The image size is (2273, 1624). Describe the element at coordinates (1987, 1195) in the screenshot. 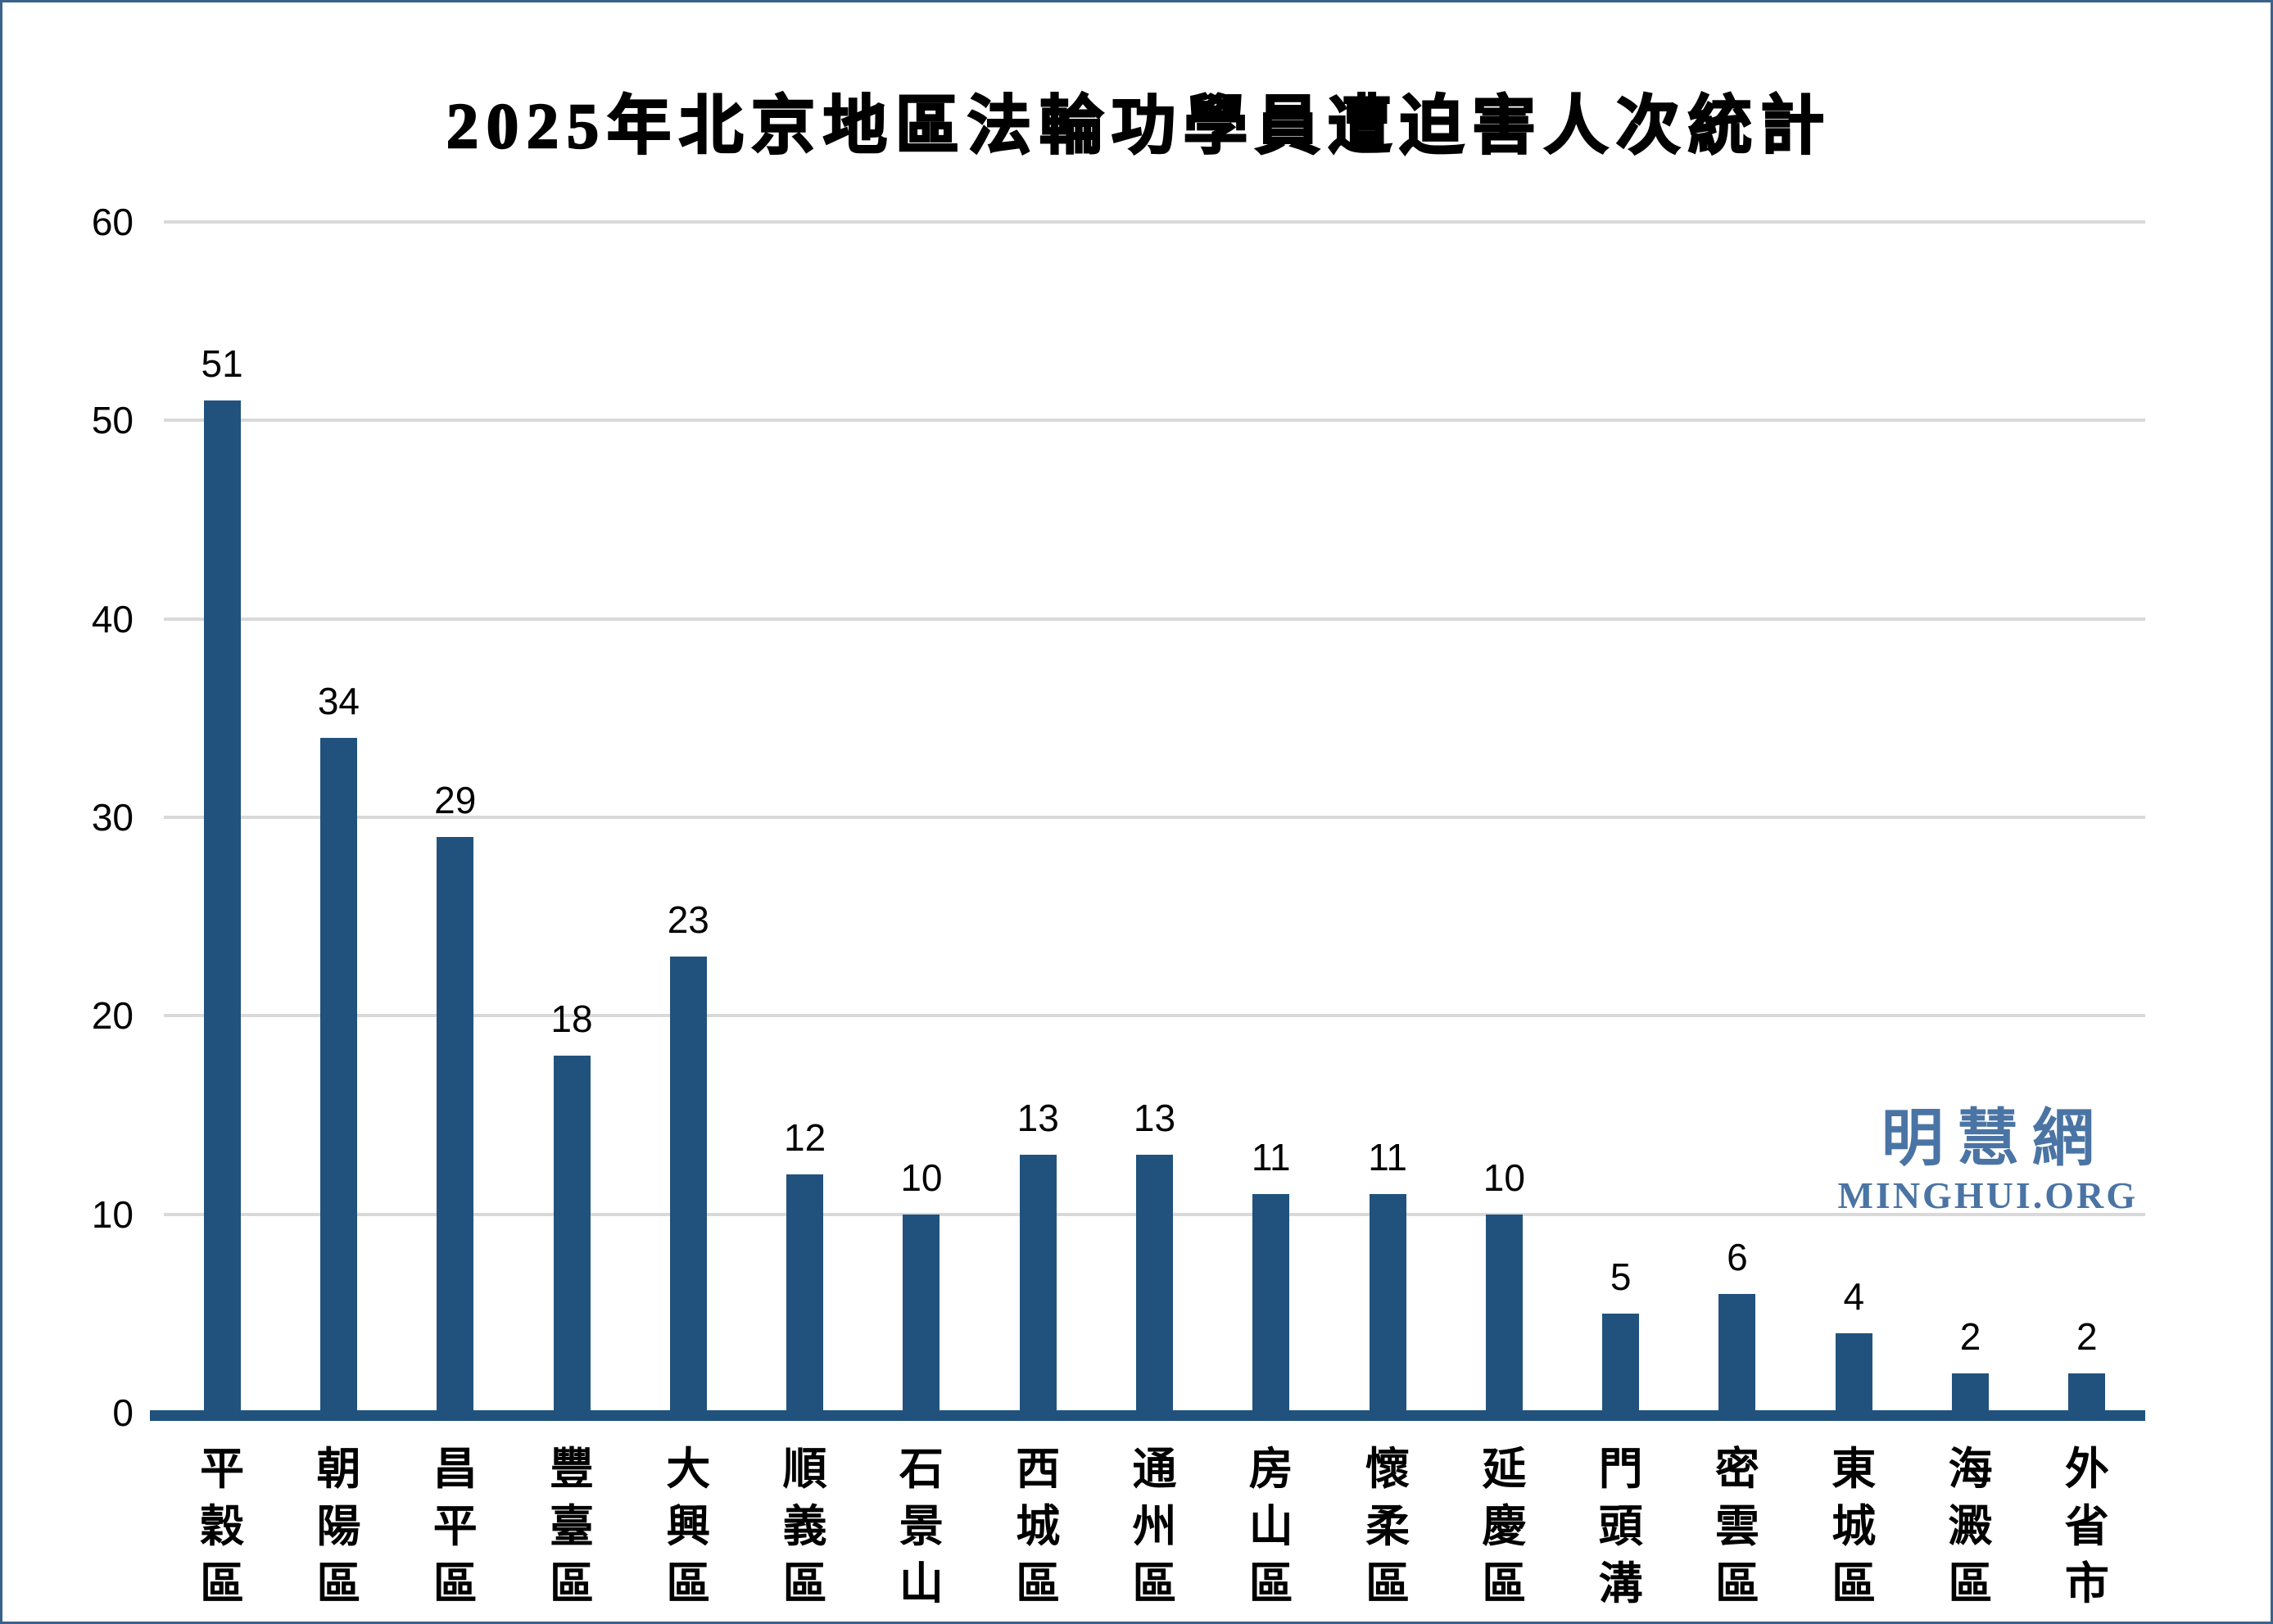

I see `watermark-minghui-org: MINGHUI.ORG` at that location.